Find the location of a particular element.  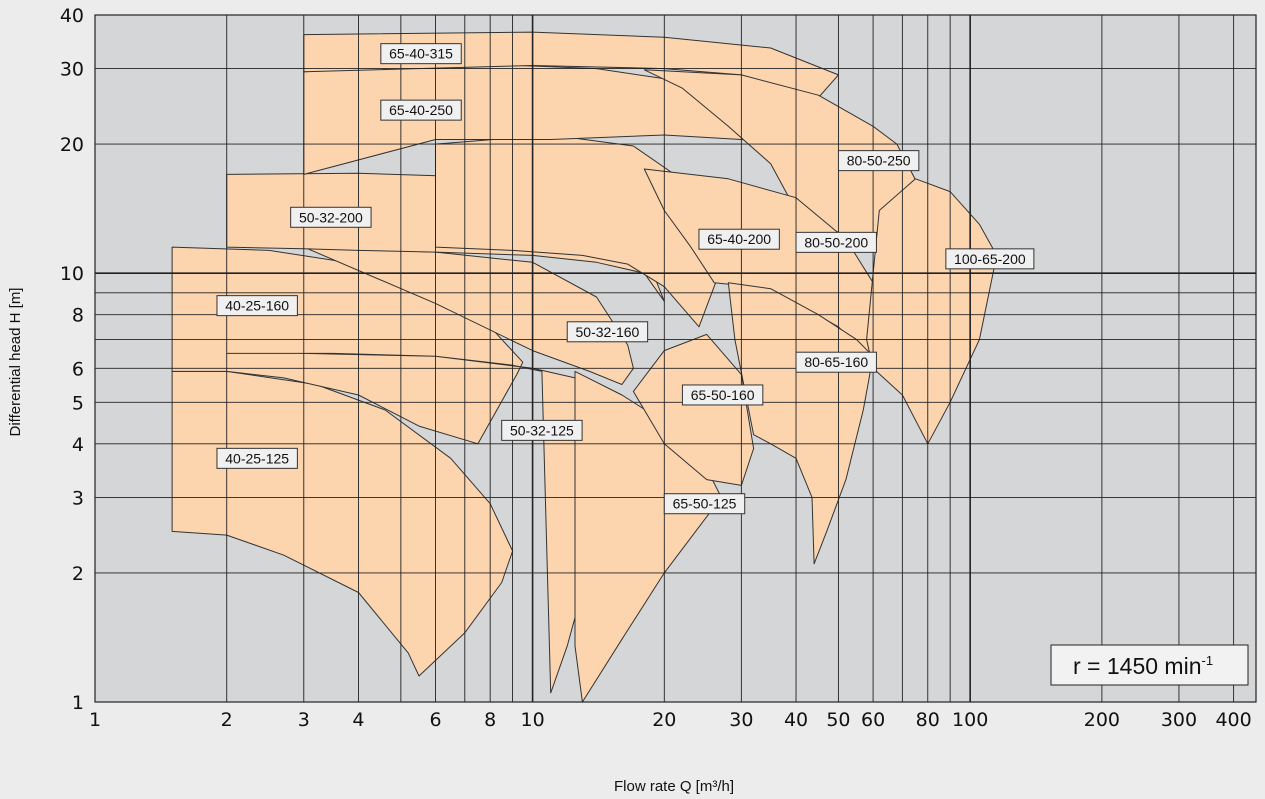

svg-text: 65-40-200 is located at coordinates (739, 239).